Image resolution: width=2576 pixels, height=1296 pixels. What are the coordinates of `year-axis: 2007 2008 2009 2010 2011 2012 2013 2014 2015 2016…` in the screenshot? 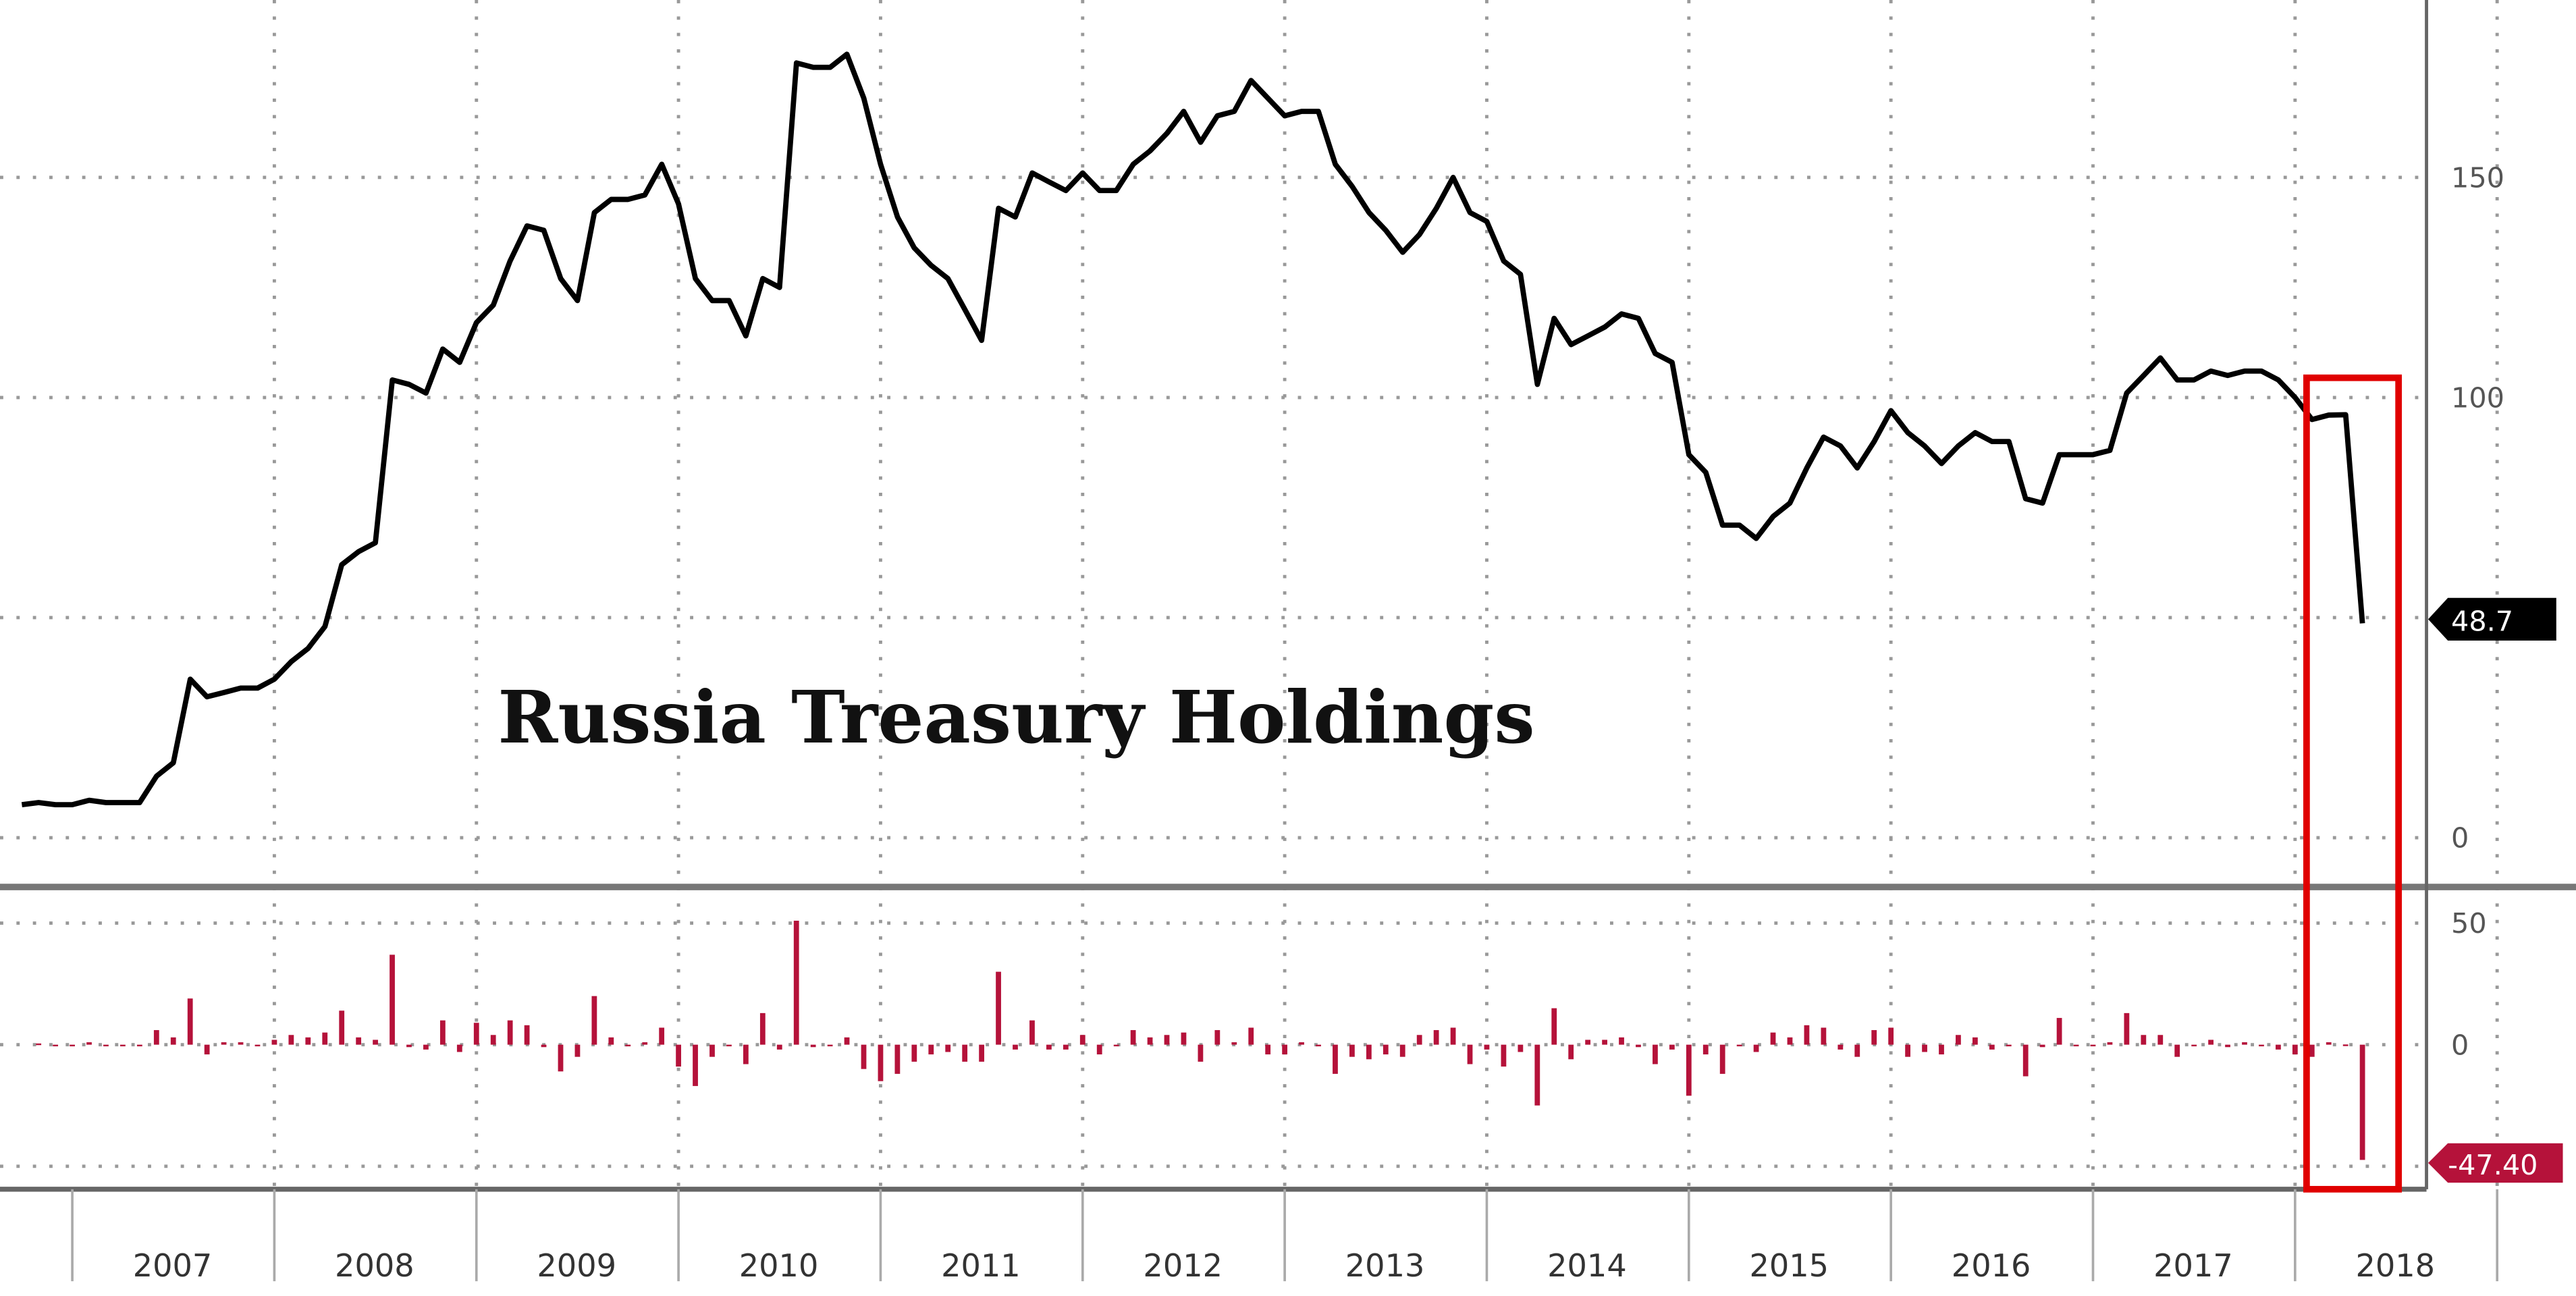 It's located at (1285, 1236).